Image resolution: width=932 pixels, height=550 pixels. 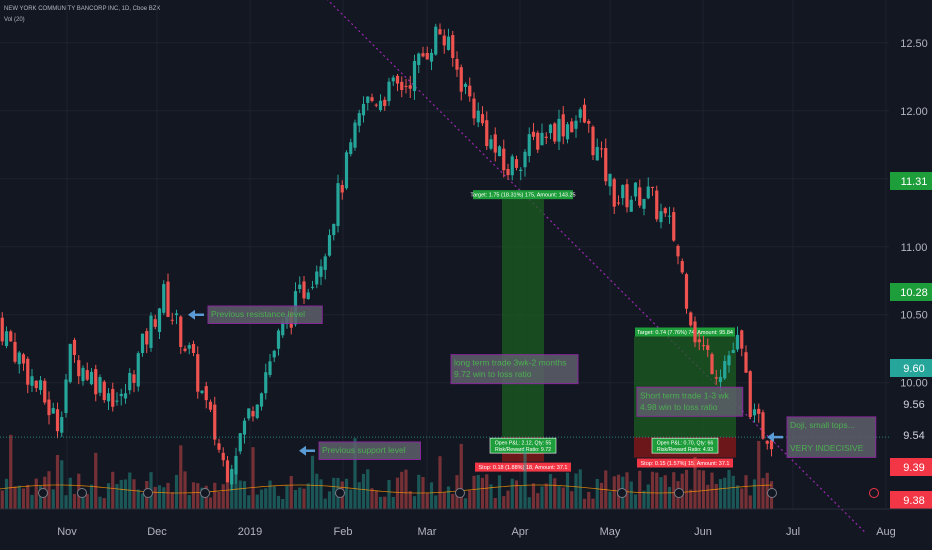 I want to click on annotation-resistance: Previous resistance level, so click(x=255, y=314).